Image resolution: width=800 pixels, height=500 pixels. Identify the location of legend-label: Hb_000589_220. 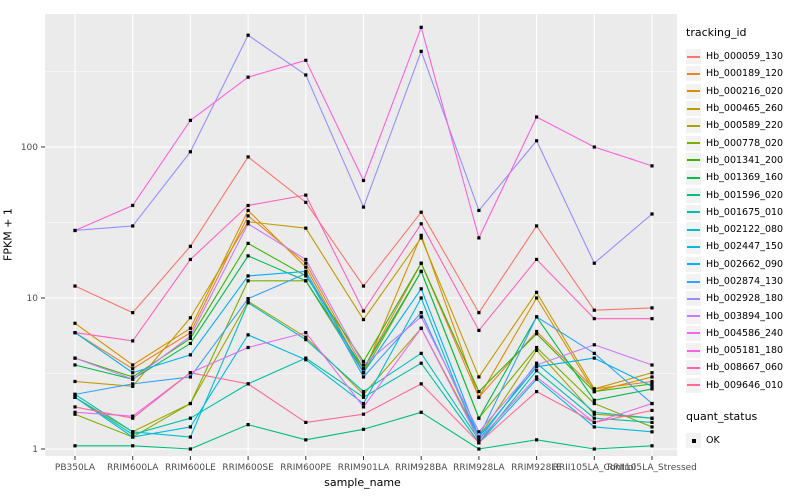
(745, 126).